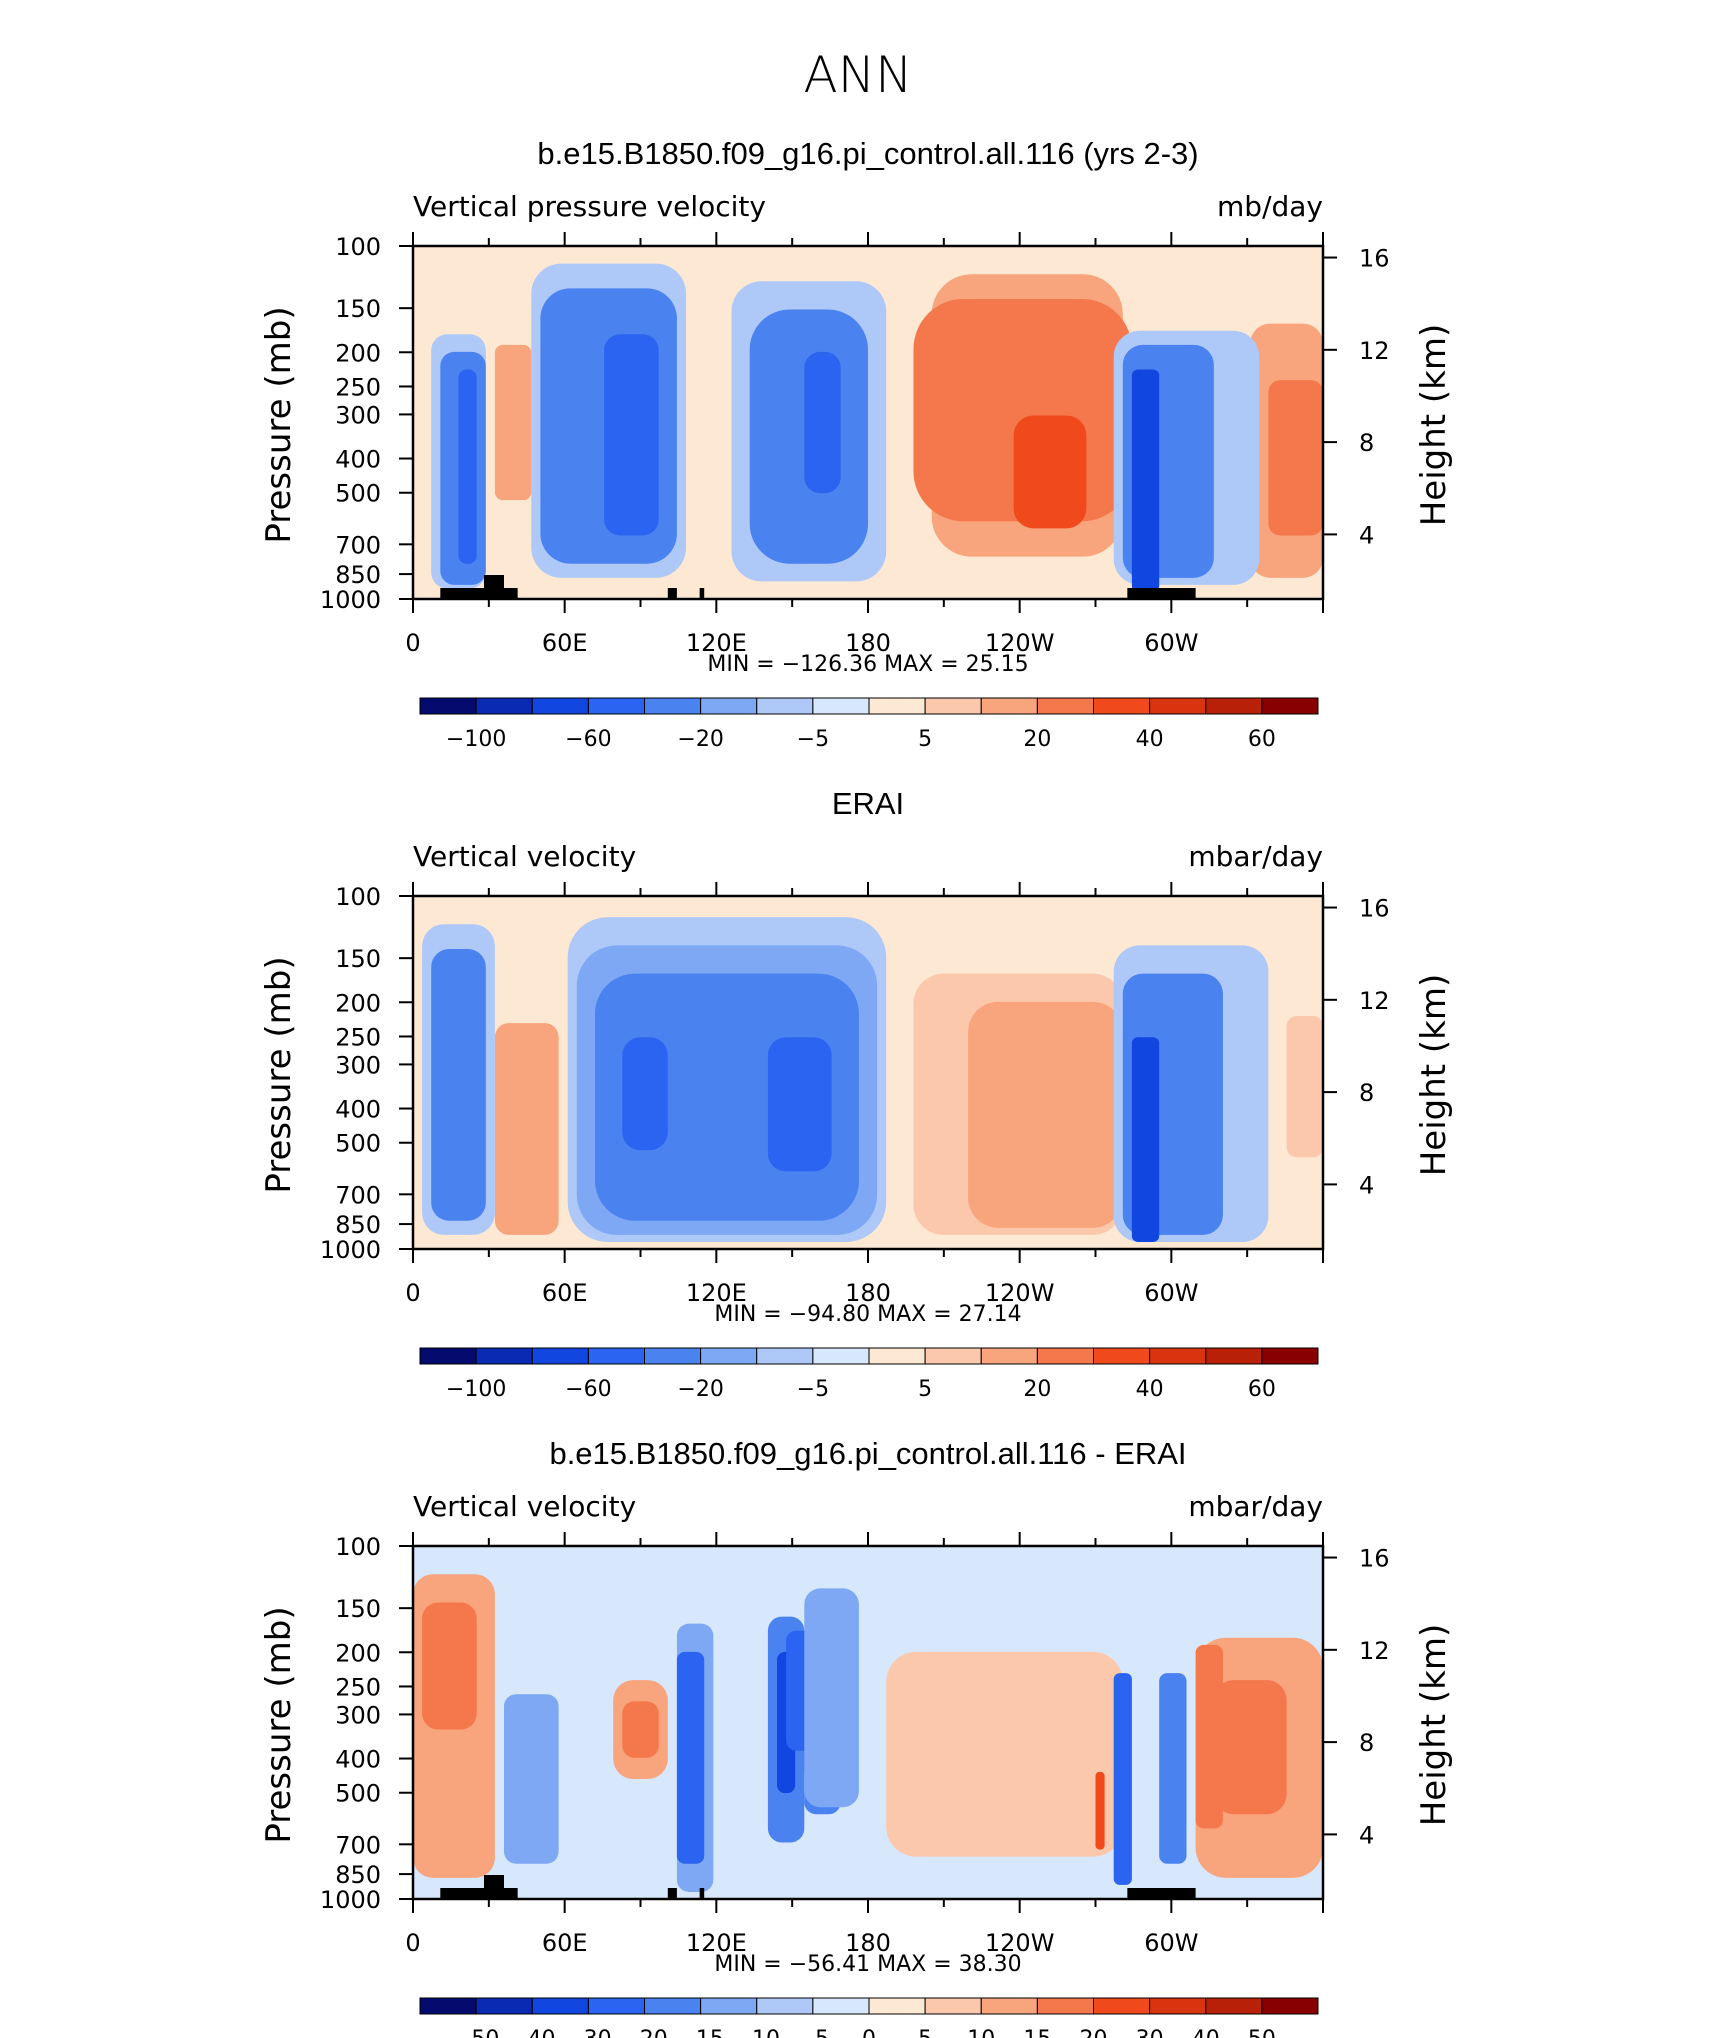  Describe the element at coordinates (867, 1964) in the screenshot. I see `min-max-label: MIN = −56.41 MAX = 38.30` at that location.